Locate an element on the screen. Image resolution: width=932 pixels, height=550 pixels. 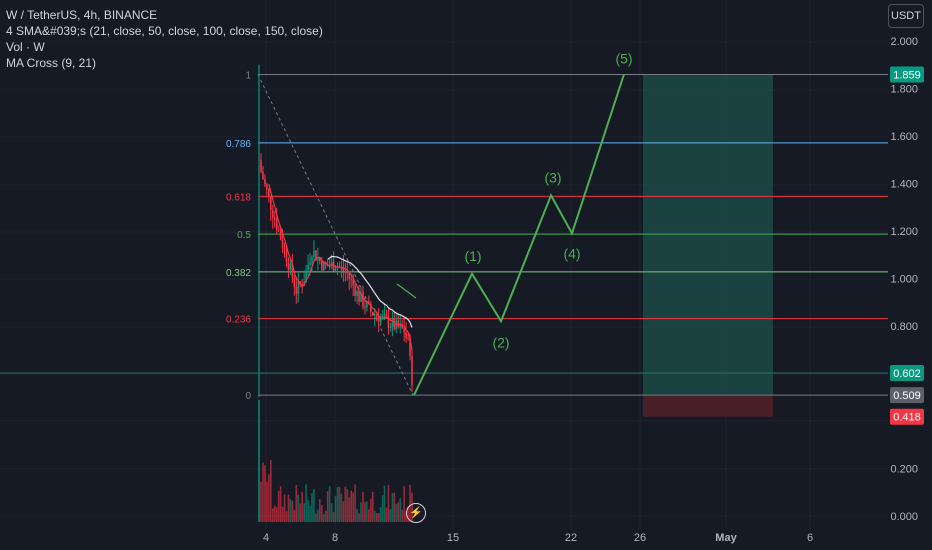
ma-cross-indicator-label: MA Cross (9, 21) is located at coordinates (51, 63).